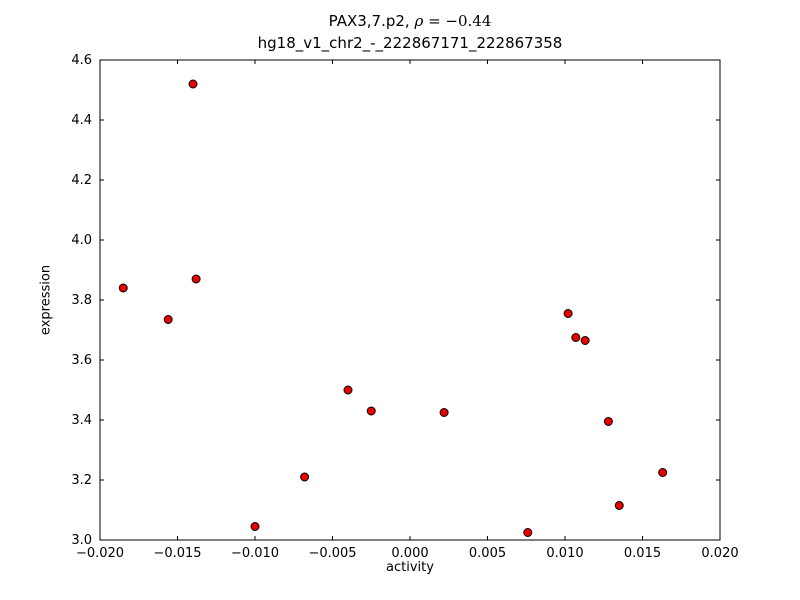 The width and height of the screenshot is (800, 600). I want to click on y-tick-label: 3.0, so click(81, 540).